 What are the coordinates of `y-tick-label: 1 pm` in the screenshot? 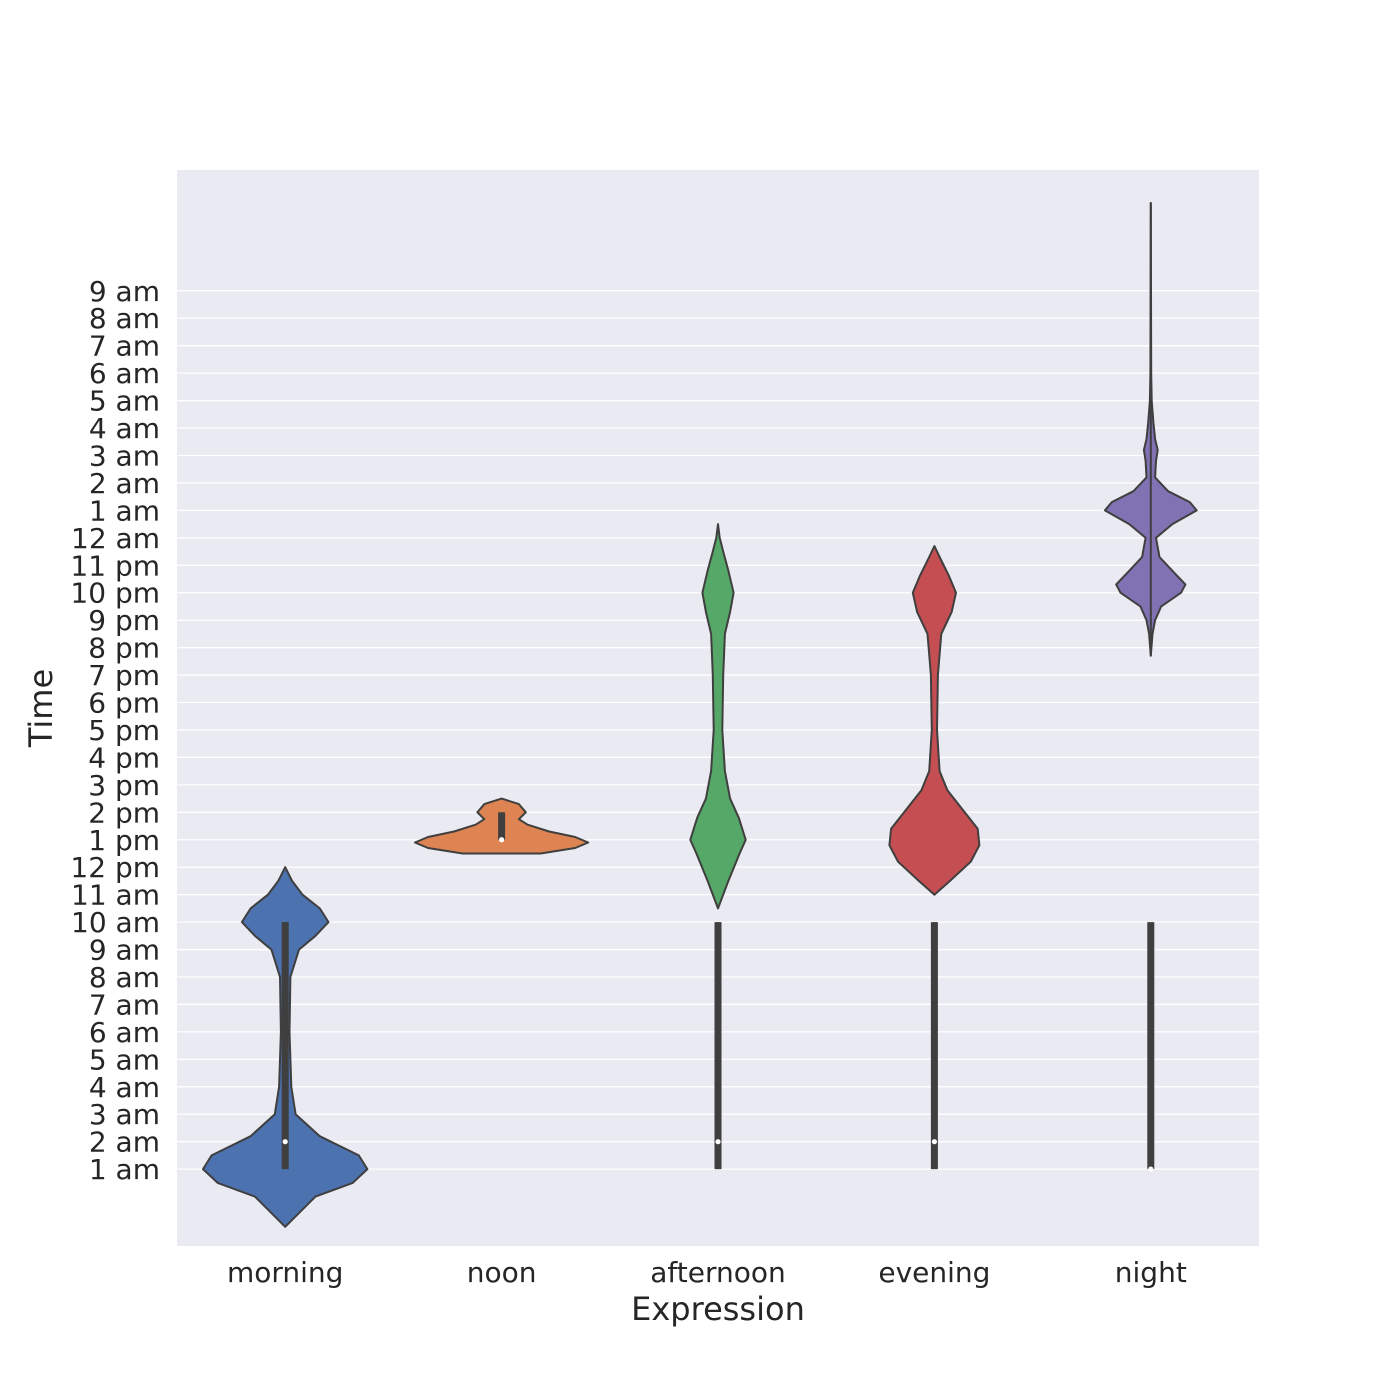 It's located at (124, 840).